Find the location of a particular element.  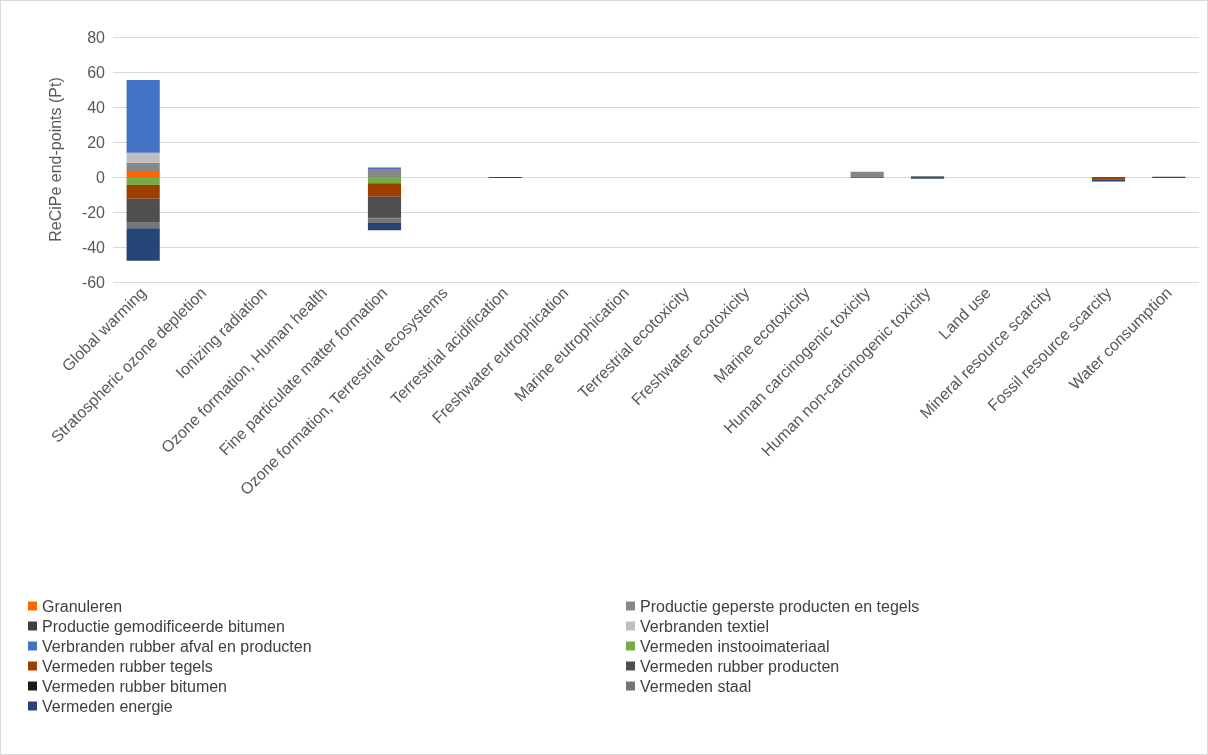

y-tick-label: -40 is located at coordinates (93, 247).